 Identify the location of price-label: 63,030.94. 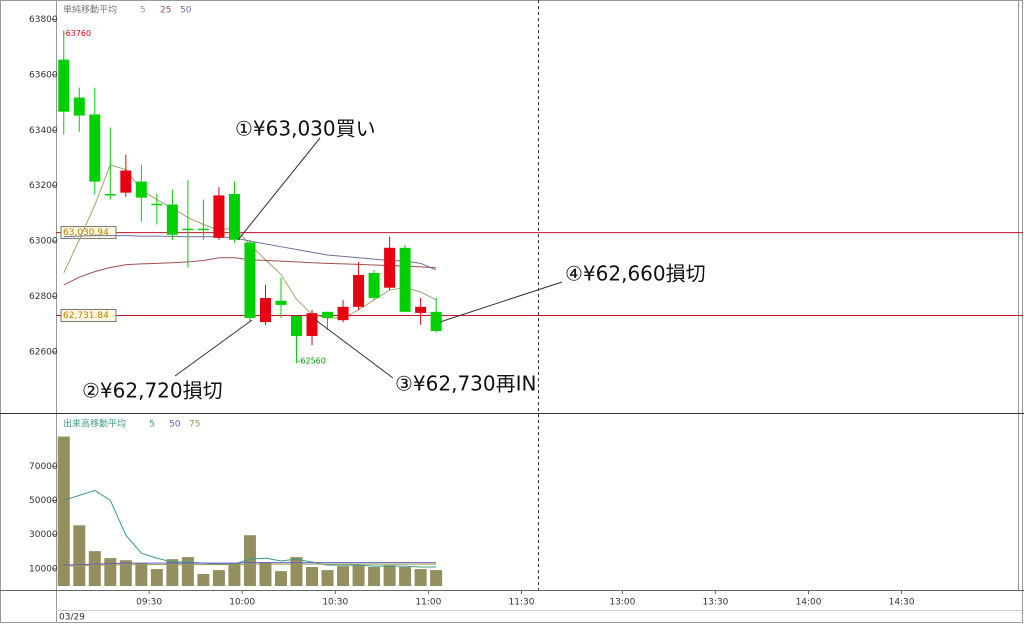
(86, 233).